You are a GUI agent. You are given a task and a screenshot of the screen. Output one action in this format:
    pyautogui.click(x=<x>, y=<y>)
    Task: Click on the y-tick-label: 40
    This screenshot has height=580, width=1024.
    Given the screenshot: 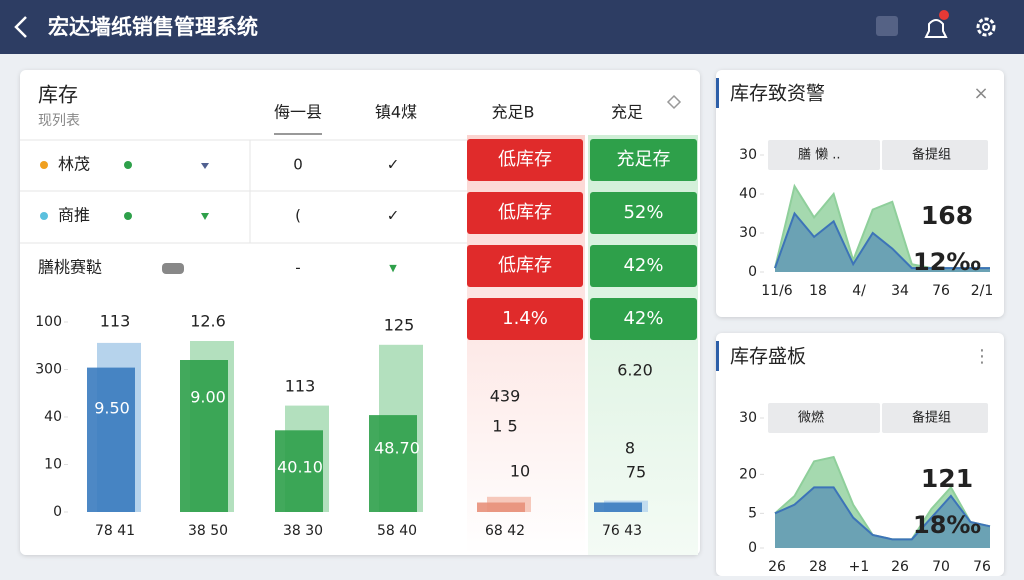 What is the action you would take?
    pyautogui.click(x=53, y=417)
    